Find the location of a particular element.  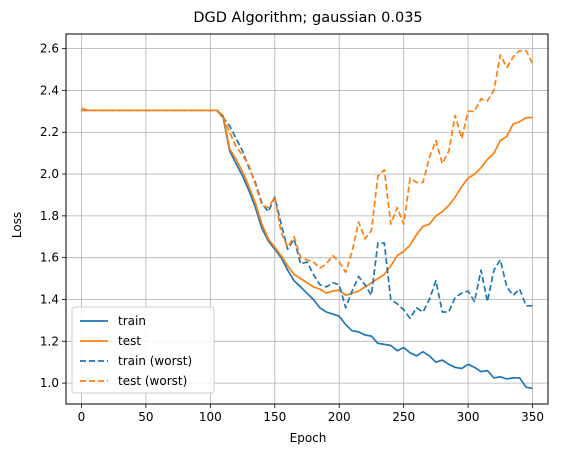

legend: train test train (worst) test (worst) is located at coordinates (143, 350).